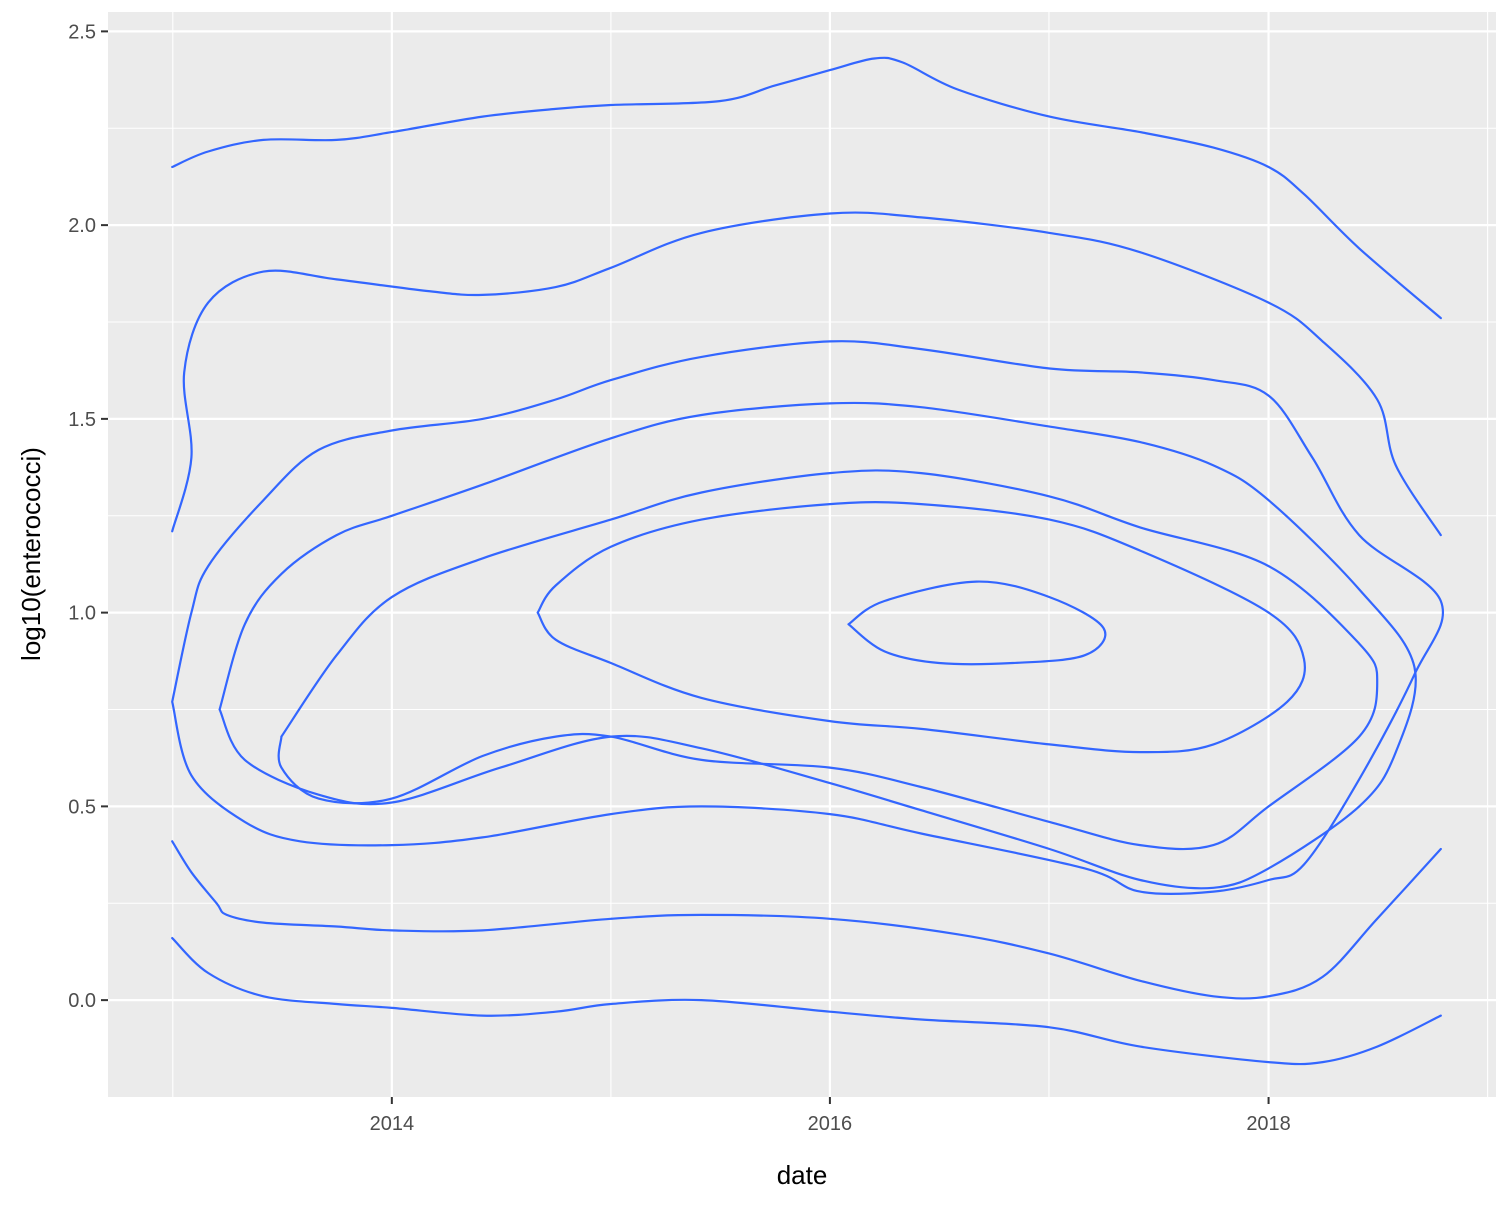 The width and height of the screenshot is (1512, 1209). I want to click on y-tick-label: 1.0, so click(82, 614).